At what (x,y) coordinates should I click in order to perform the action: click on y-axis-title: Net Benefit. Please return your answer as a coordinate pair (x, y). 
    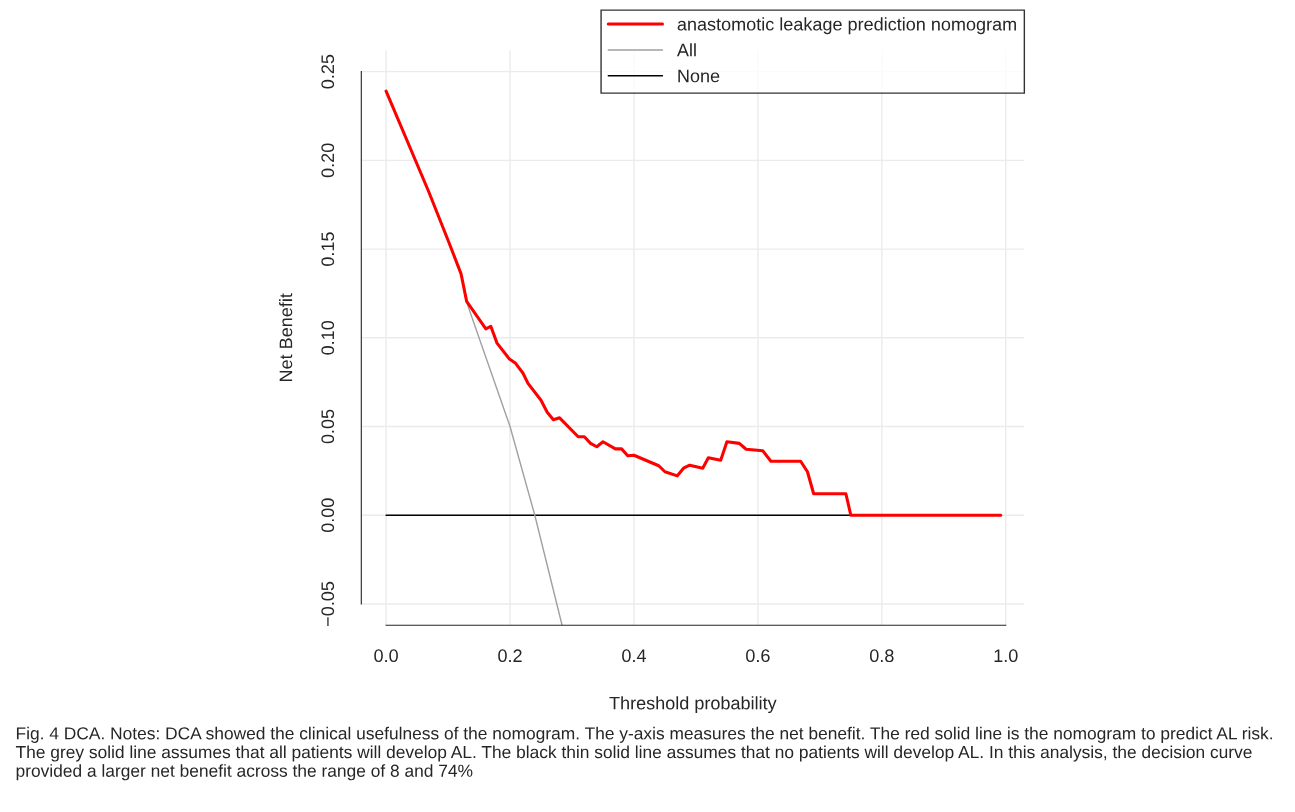
    Looking at the image, I should click on (286, 337).